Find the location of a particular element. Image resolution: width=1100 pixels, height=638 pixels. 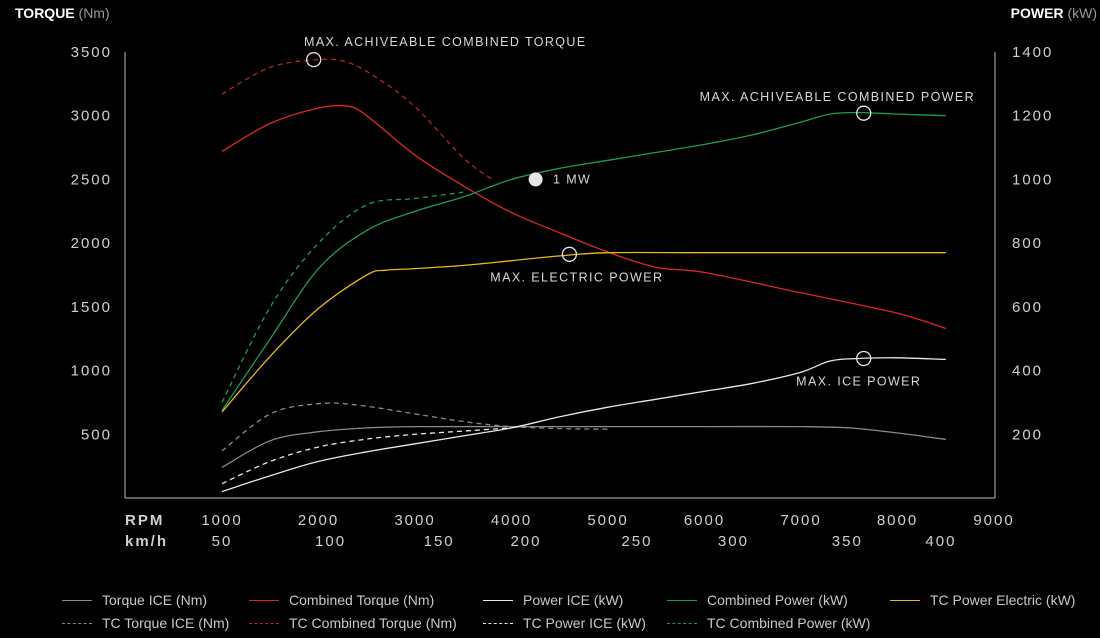

legend-item: TC Power ICE (kW) is located at coordinates (564, 623).